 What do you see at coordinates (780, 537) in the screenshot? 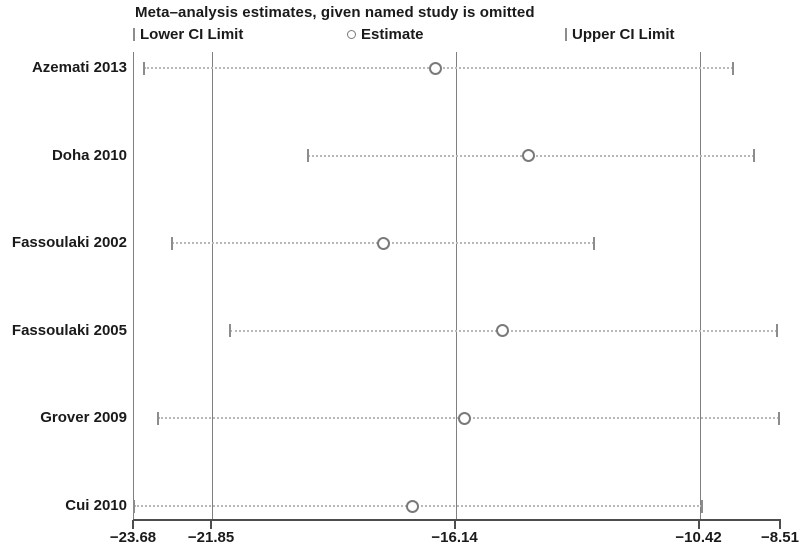
I see `x-tick-label: −8.51` at bounding box center [780, 537].